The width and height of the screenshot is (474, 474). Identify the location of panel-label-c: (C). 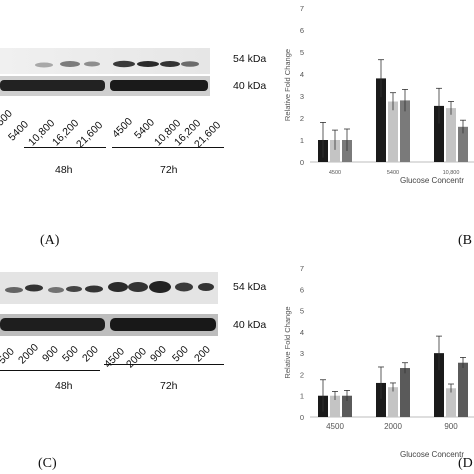
(47, 463).